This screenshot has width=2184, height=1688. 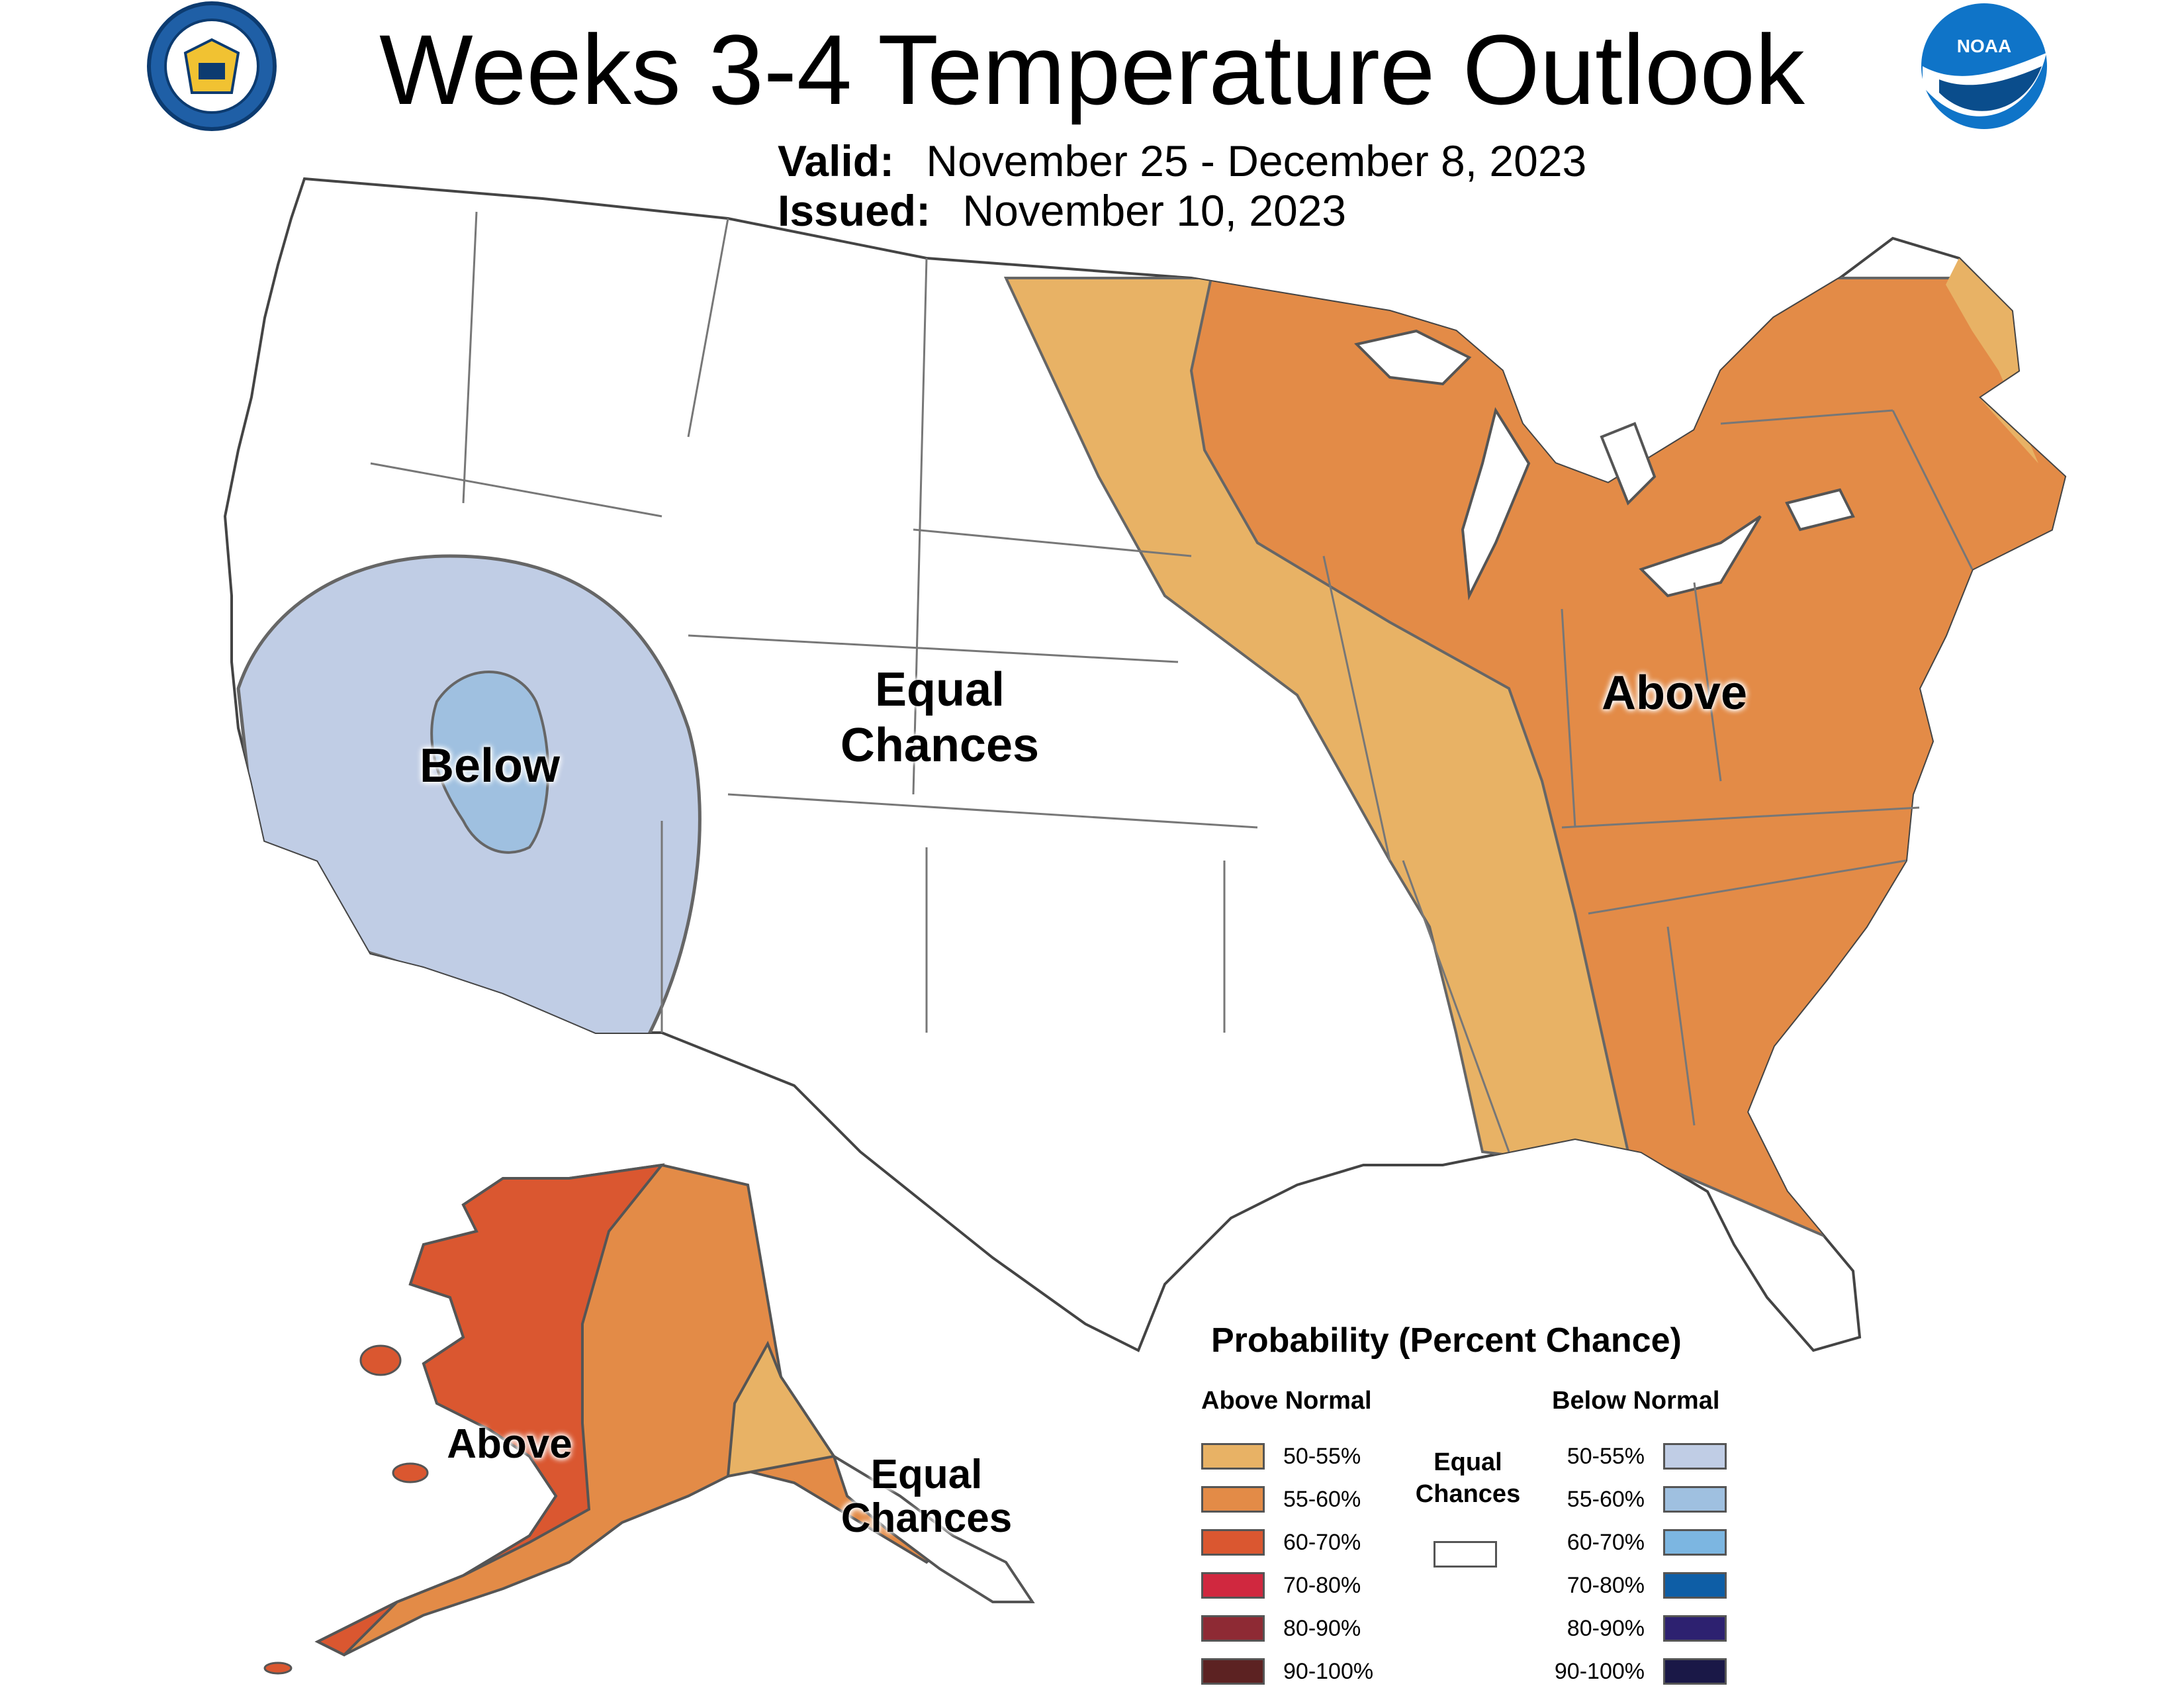 I want to click on legend-above-label: 50-55%, so click(x=1322, y=1456).